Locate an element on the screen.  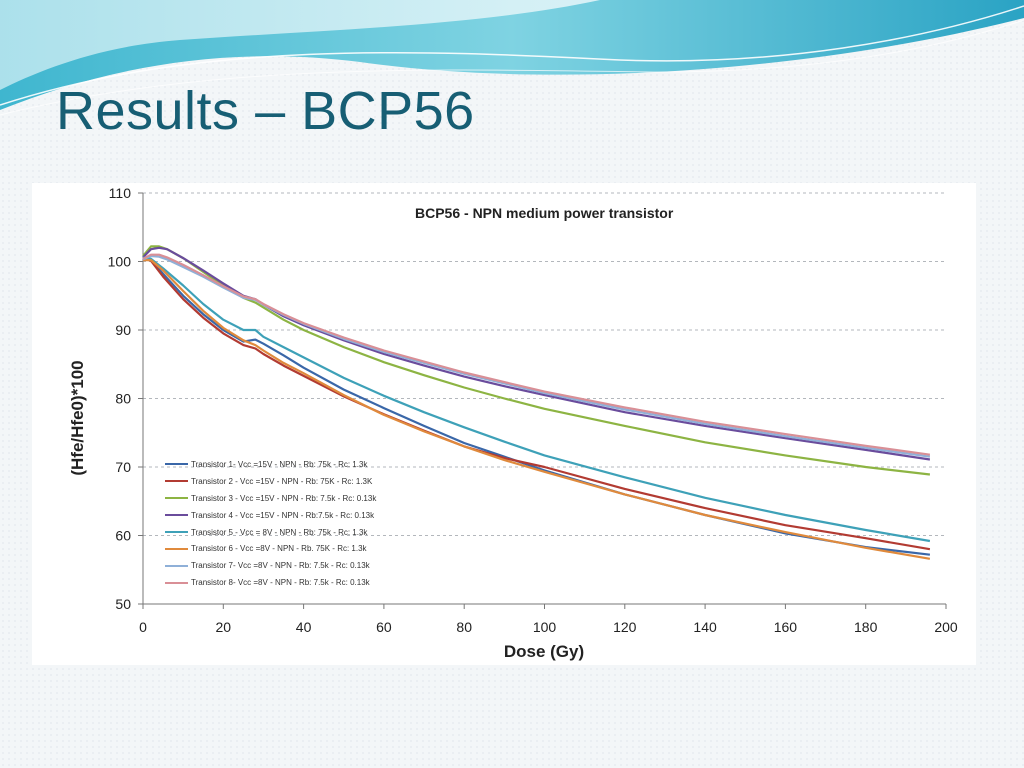
x-tick-label: 60 is located at coordinates (384, 627).